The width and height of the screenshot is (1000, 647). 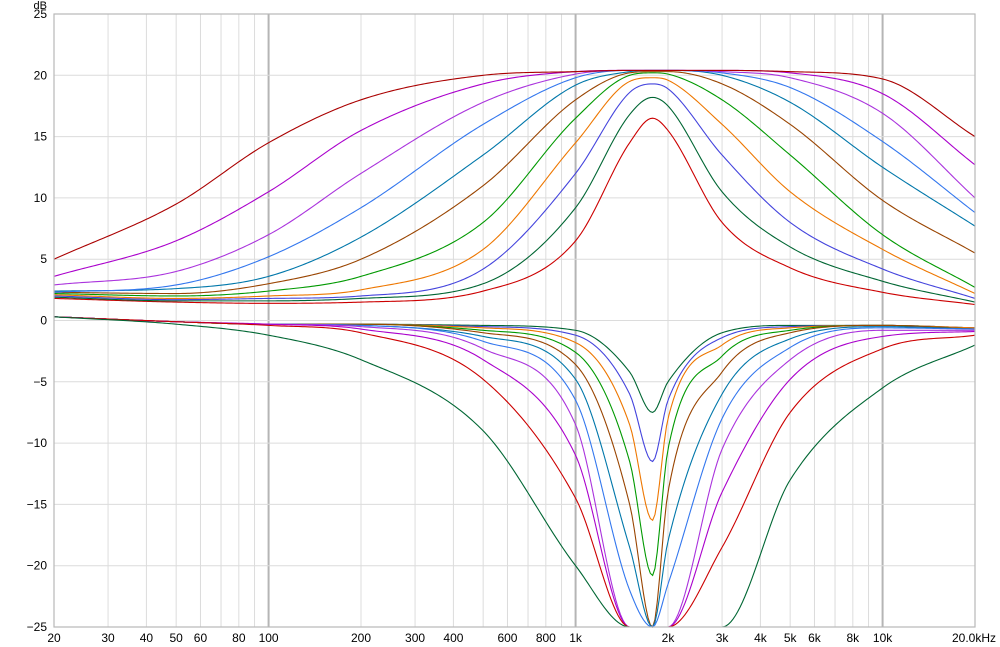 I want to click on y-tick-label: 15, so click(x=41, y=137).